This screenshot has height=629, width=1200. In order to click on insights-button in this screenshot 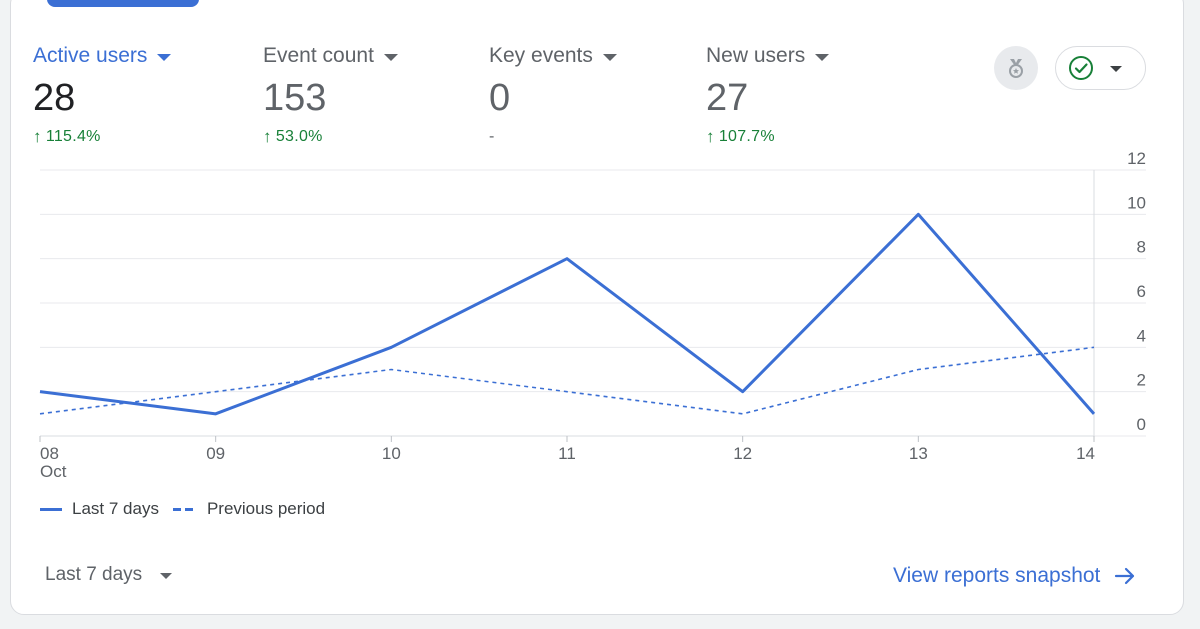, I will do `click(1016, 68)`.